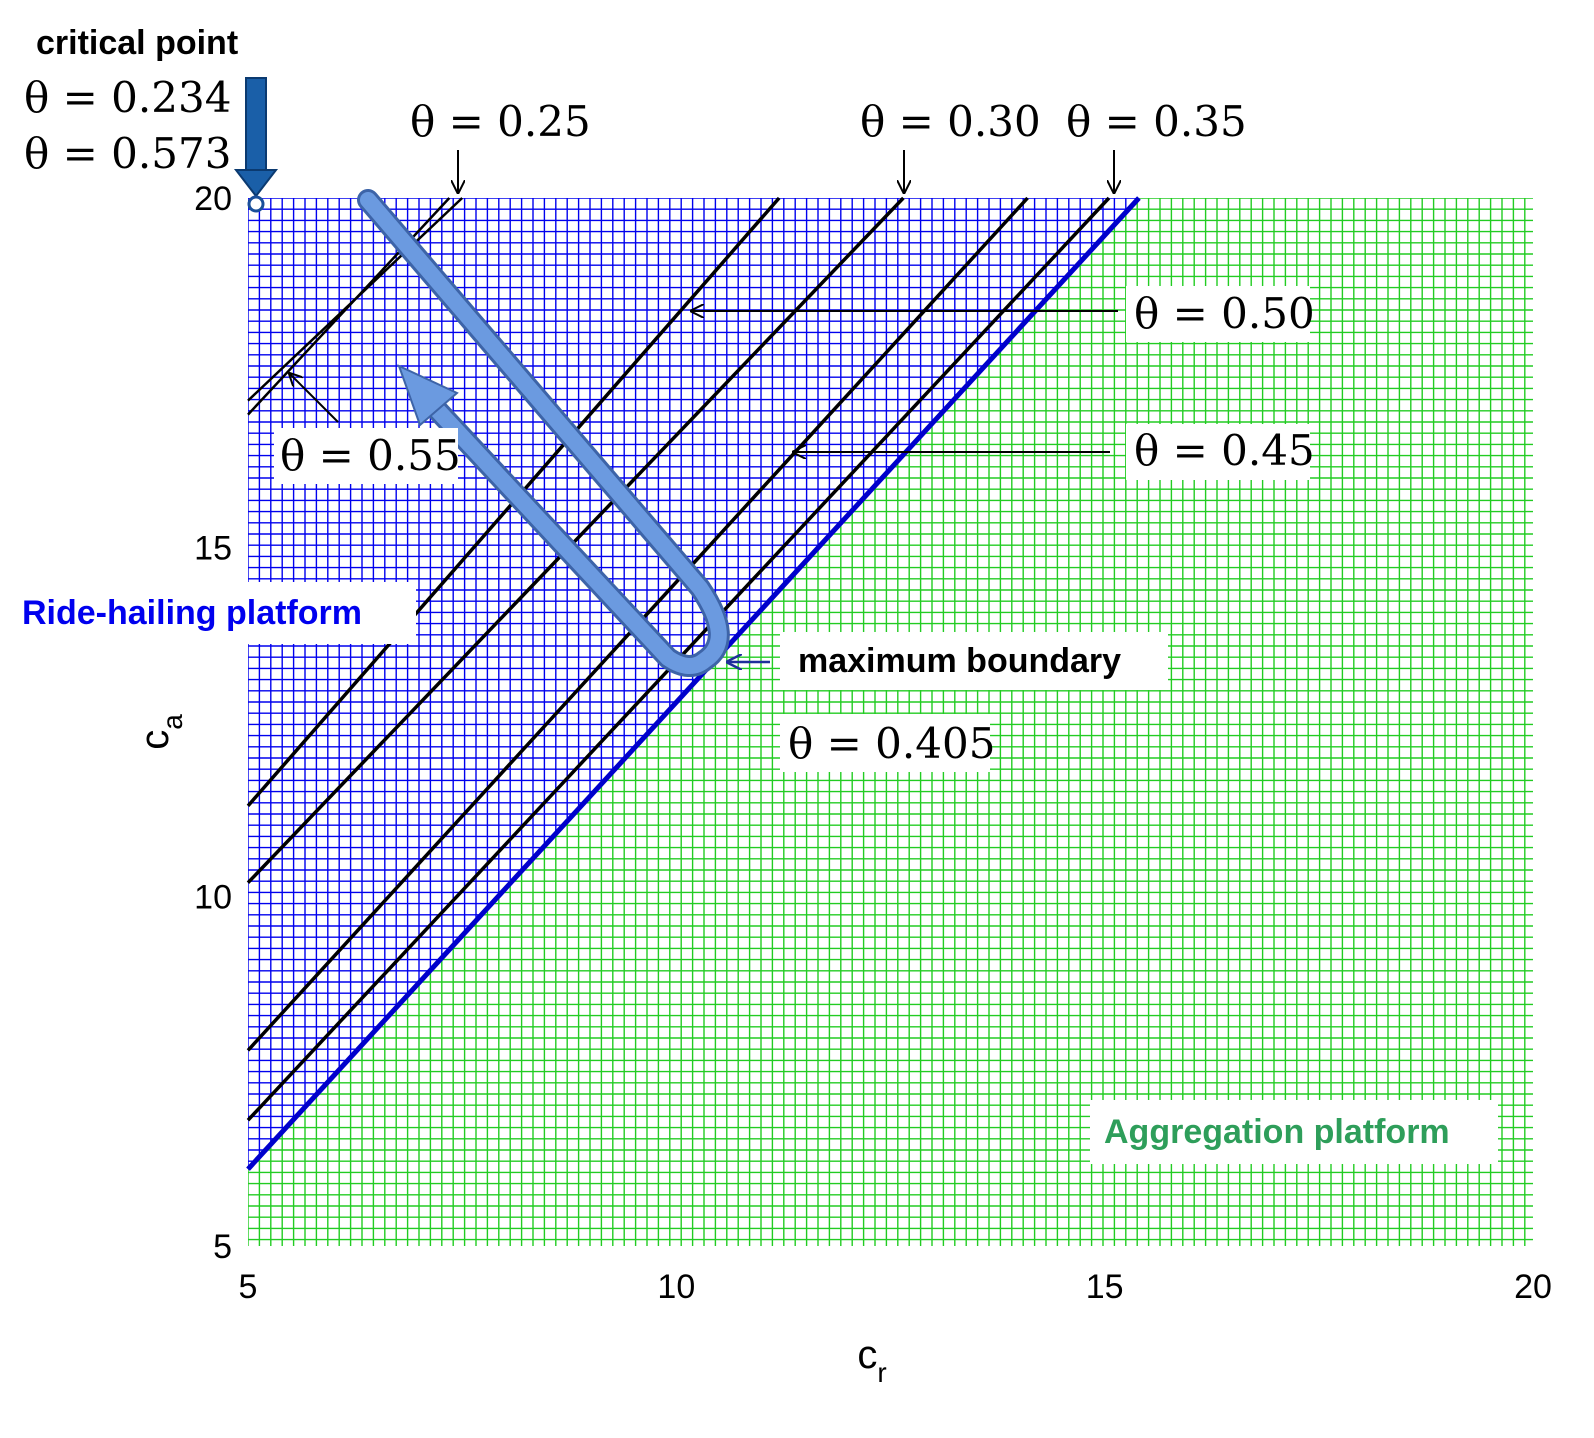 This screenshot has height=1438, width=1594. Describe the element at coordinates (1224, 450) in the screenshot. I see `theta-045-label: θ = 0.45` at that location.